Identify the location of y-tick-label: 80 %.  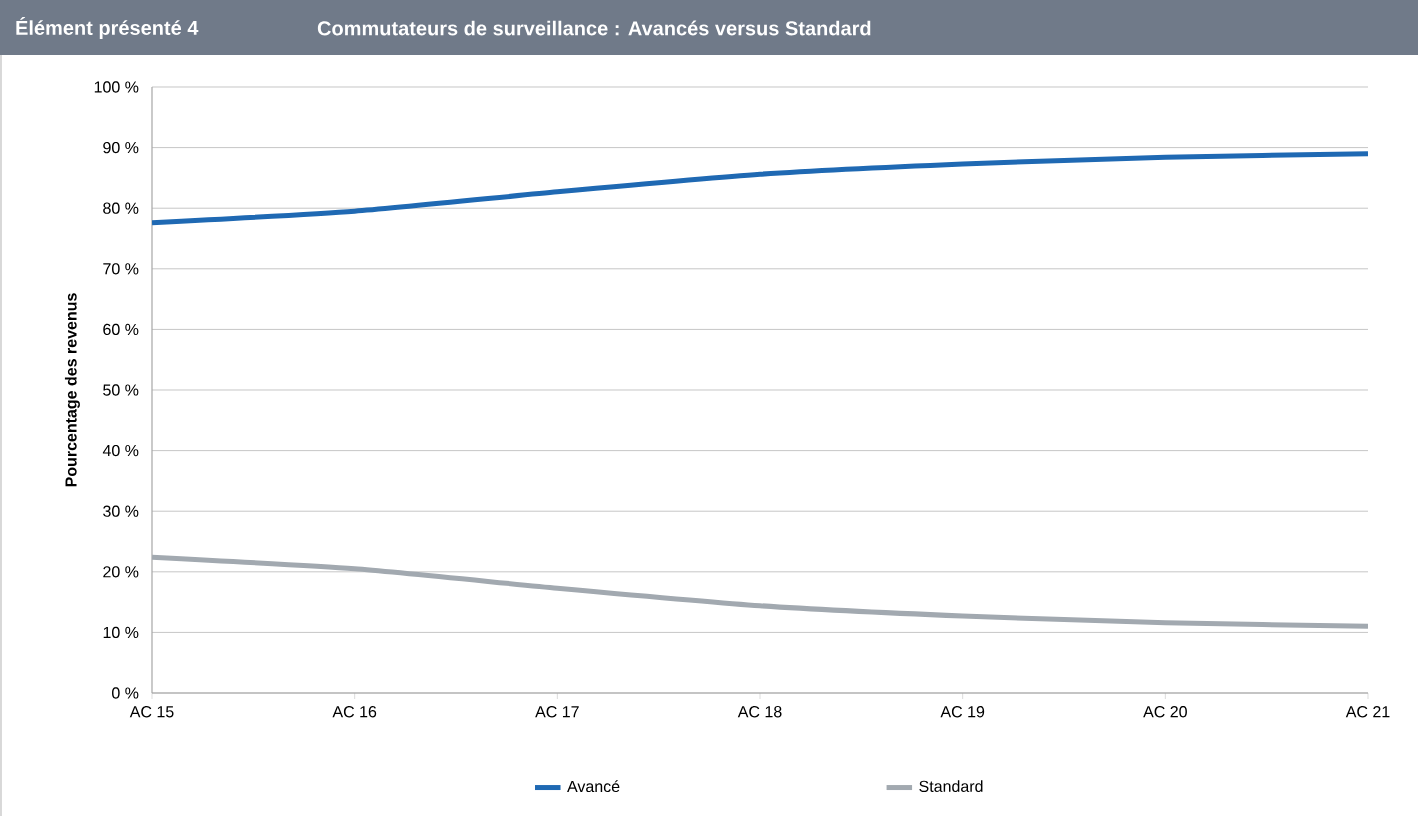
(121, 208).